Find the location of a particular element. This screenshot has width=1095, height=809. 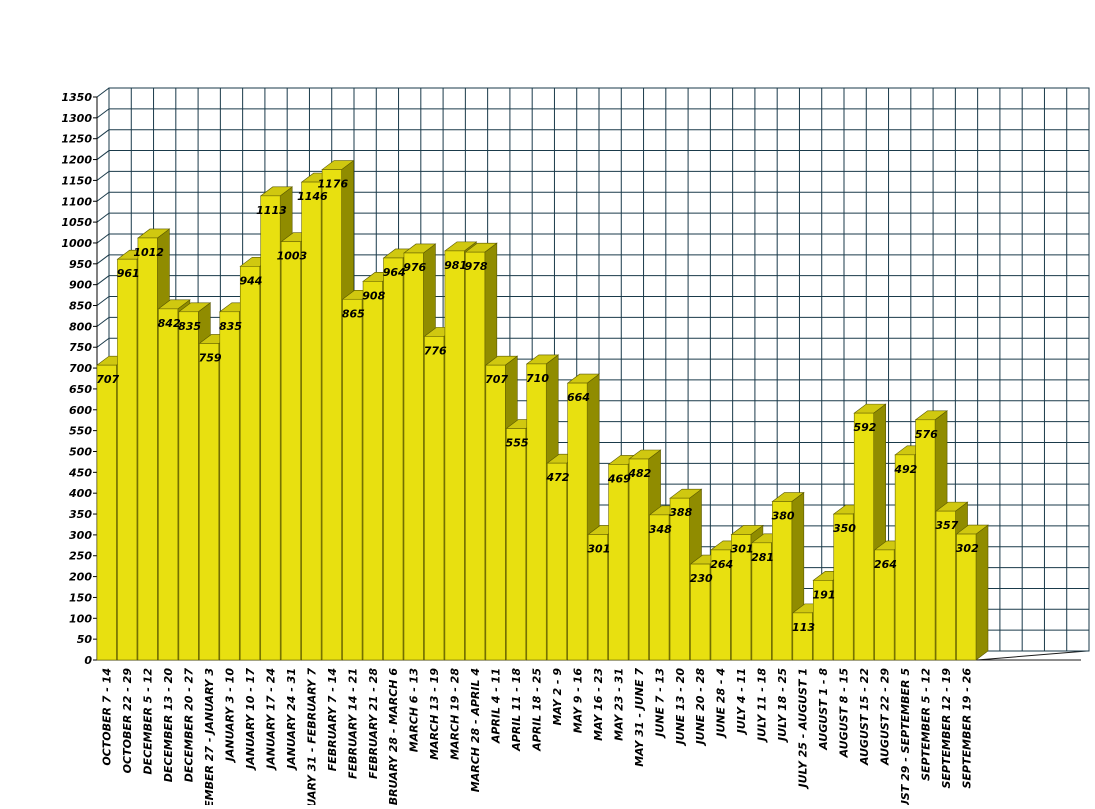

y-tick-label: 700 is located at coordinates (80, 368).